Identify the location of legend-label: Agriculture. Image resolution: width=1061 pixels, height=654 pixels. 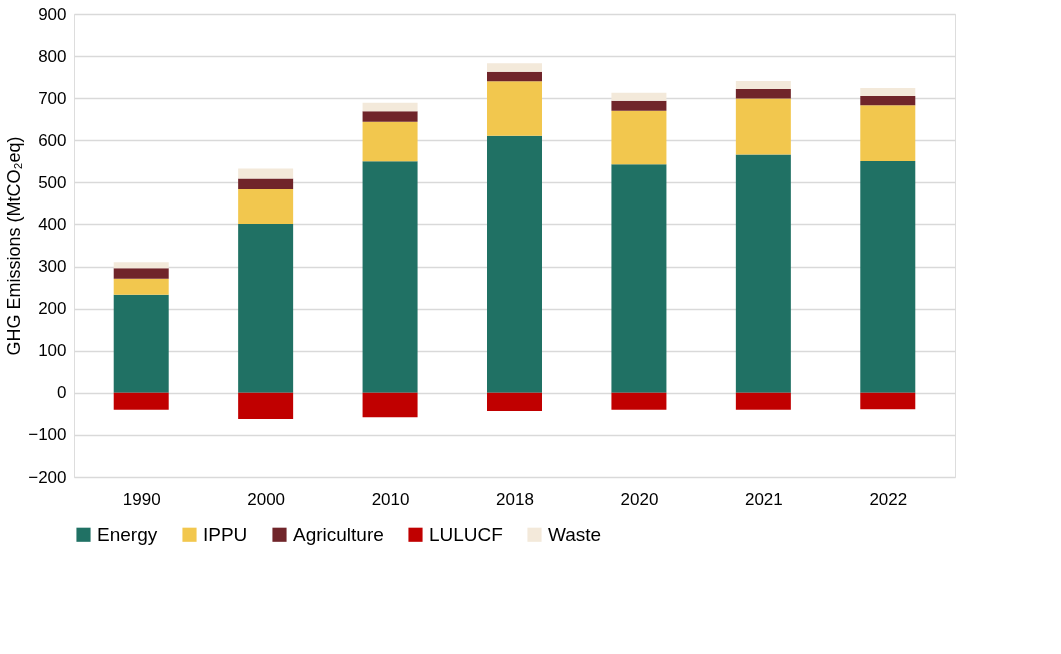
(338, 534).